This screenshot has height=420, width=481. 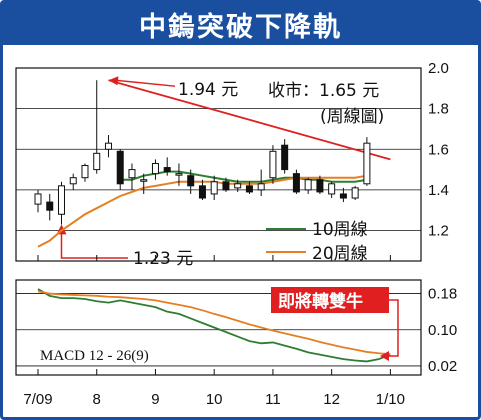 What do you see at coordinates (214, 323) in the screenshot?
I see `macd-signal-line` at bounding box center [214, 323].